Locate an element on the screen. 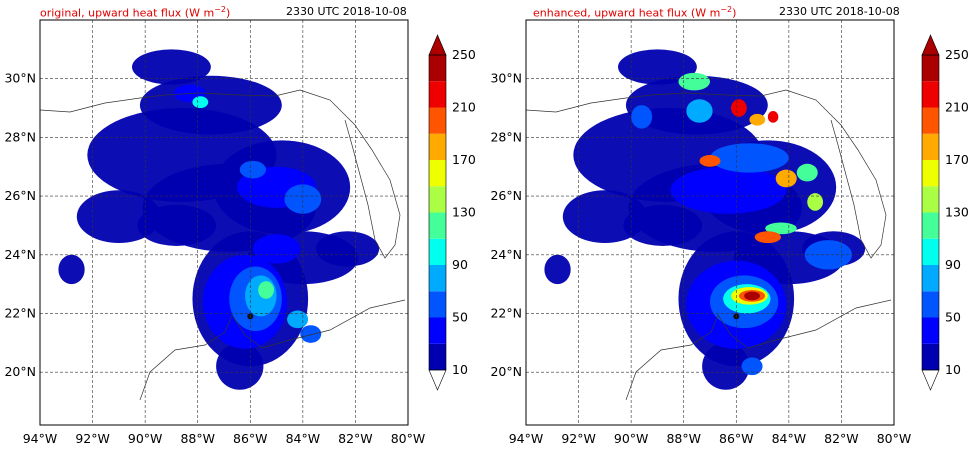 Image resolution: width=972 pixels, height=451 pixels. lon-tick-label: 88°W is located at coordinates (683, 438).